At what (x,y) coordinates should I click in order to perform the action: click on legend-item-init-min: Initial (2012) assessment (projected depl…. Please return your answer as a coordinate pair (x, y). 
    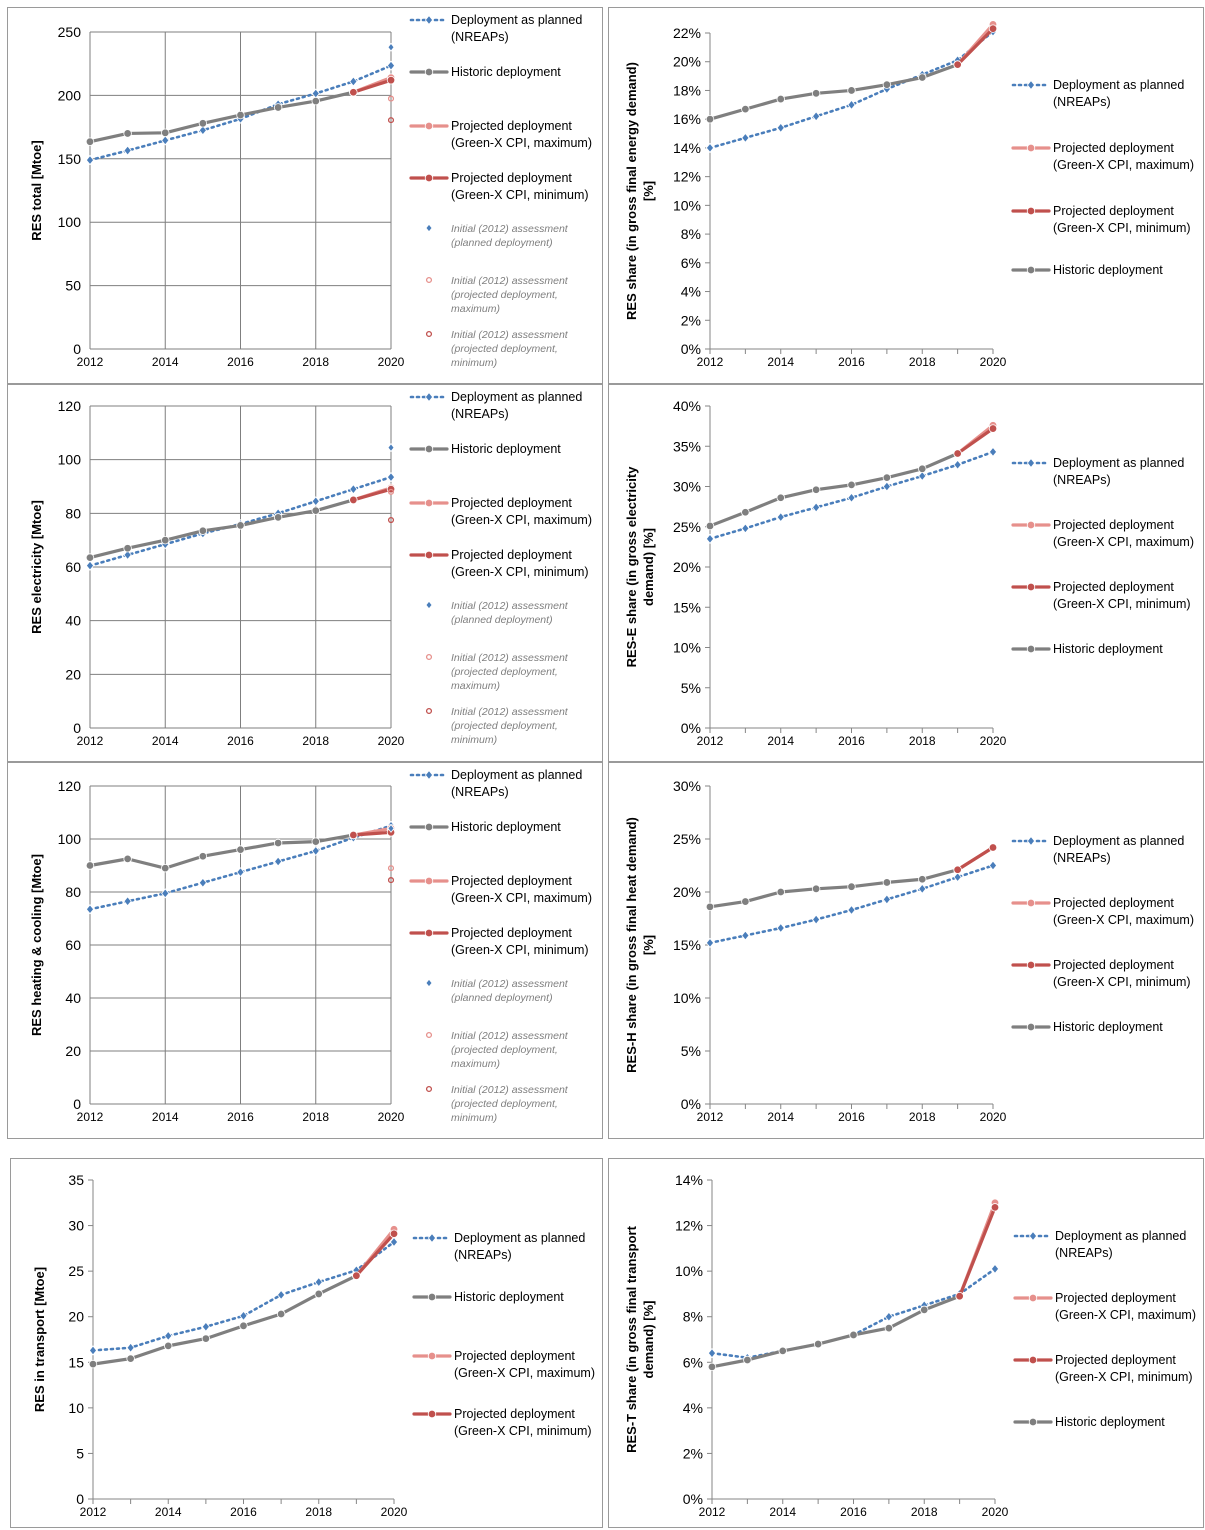
    Looking at the image, I should click on (497, 726).